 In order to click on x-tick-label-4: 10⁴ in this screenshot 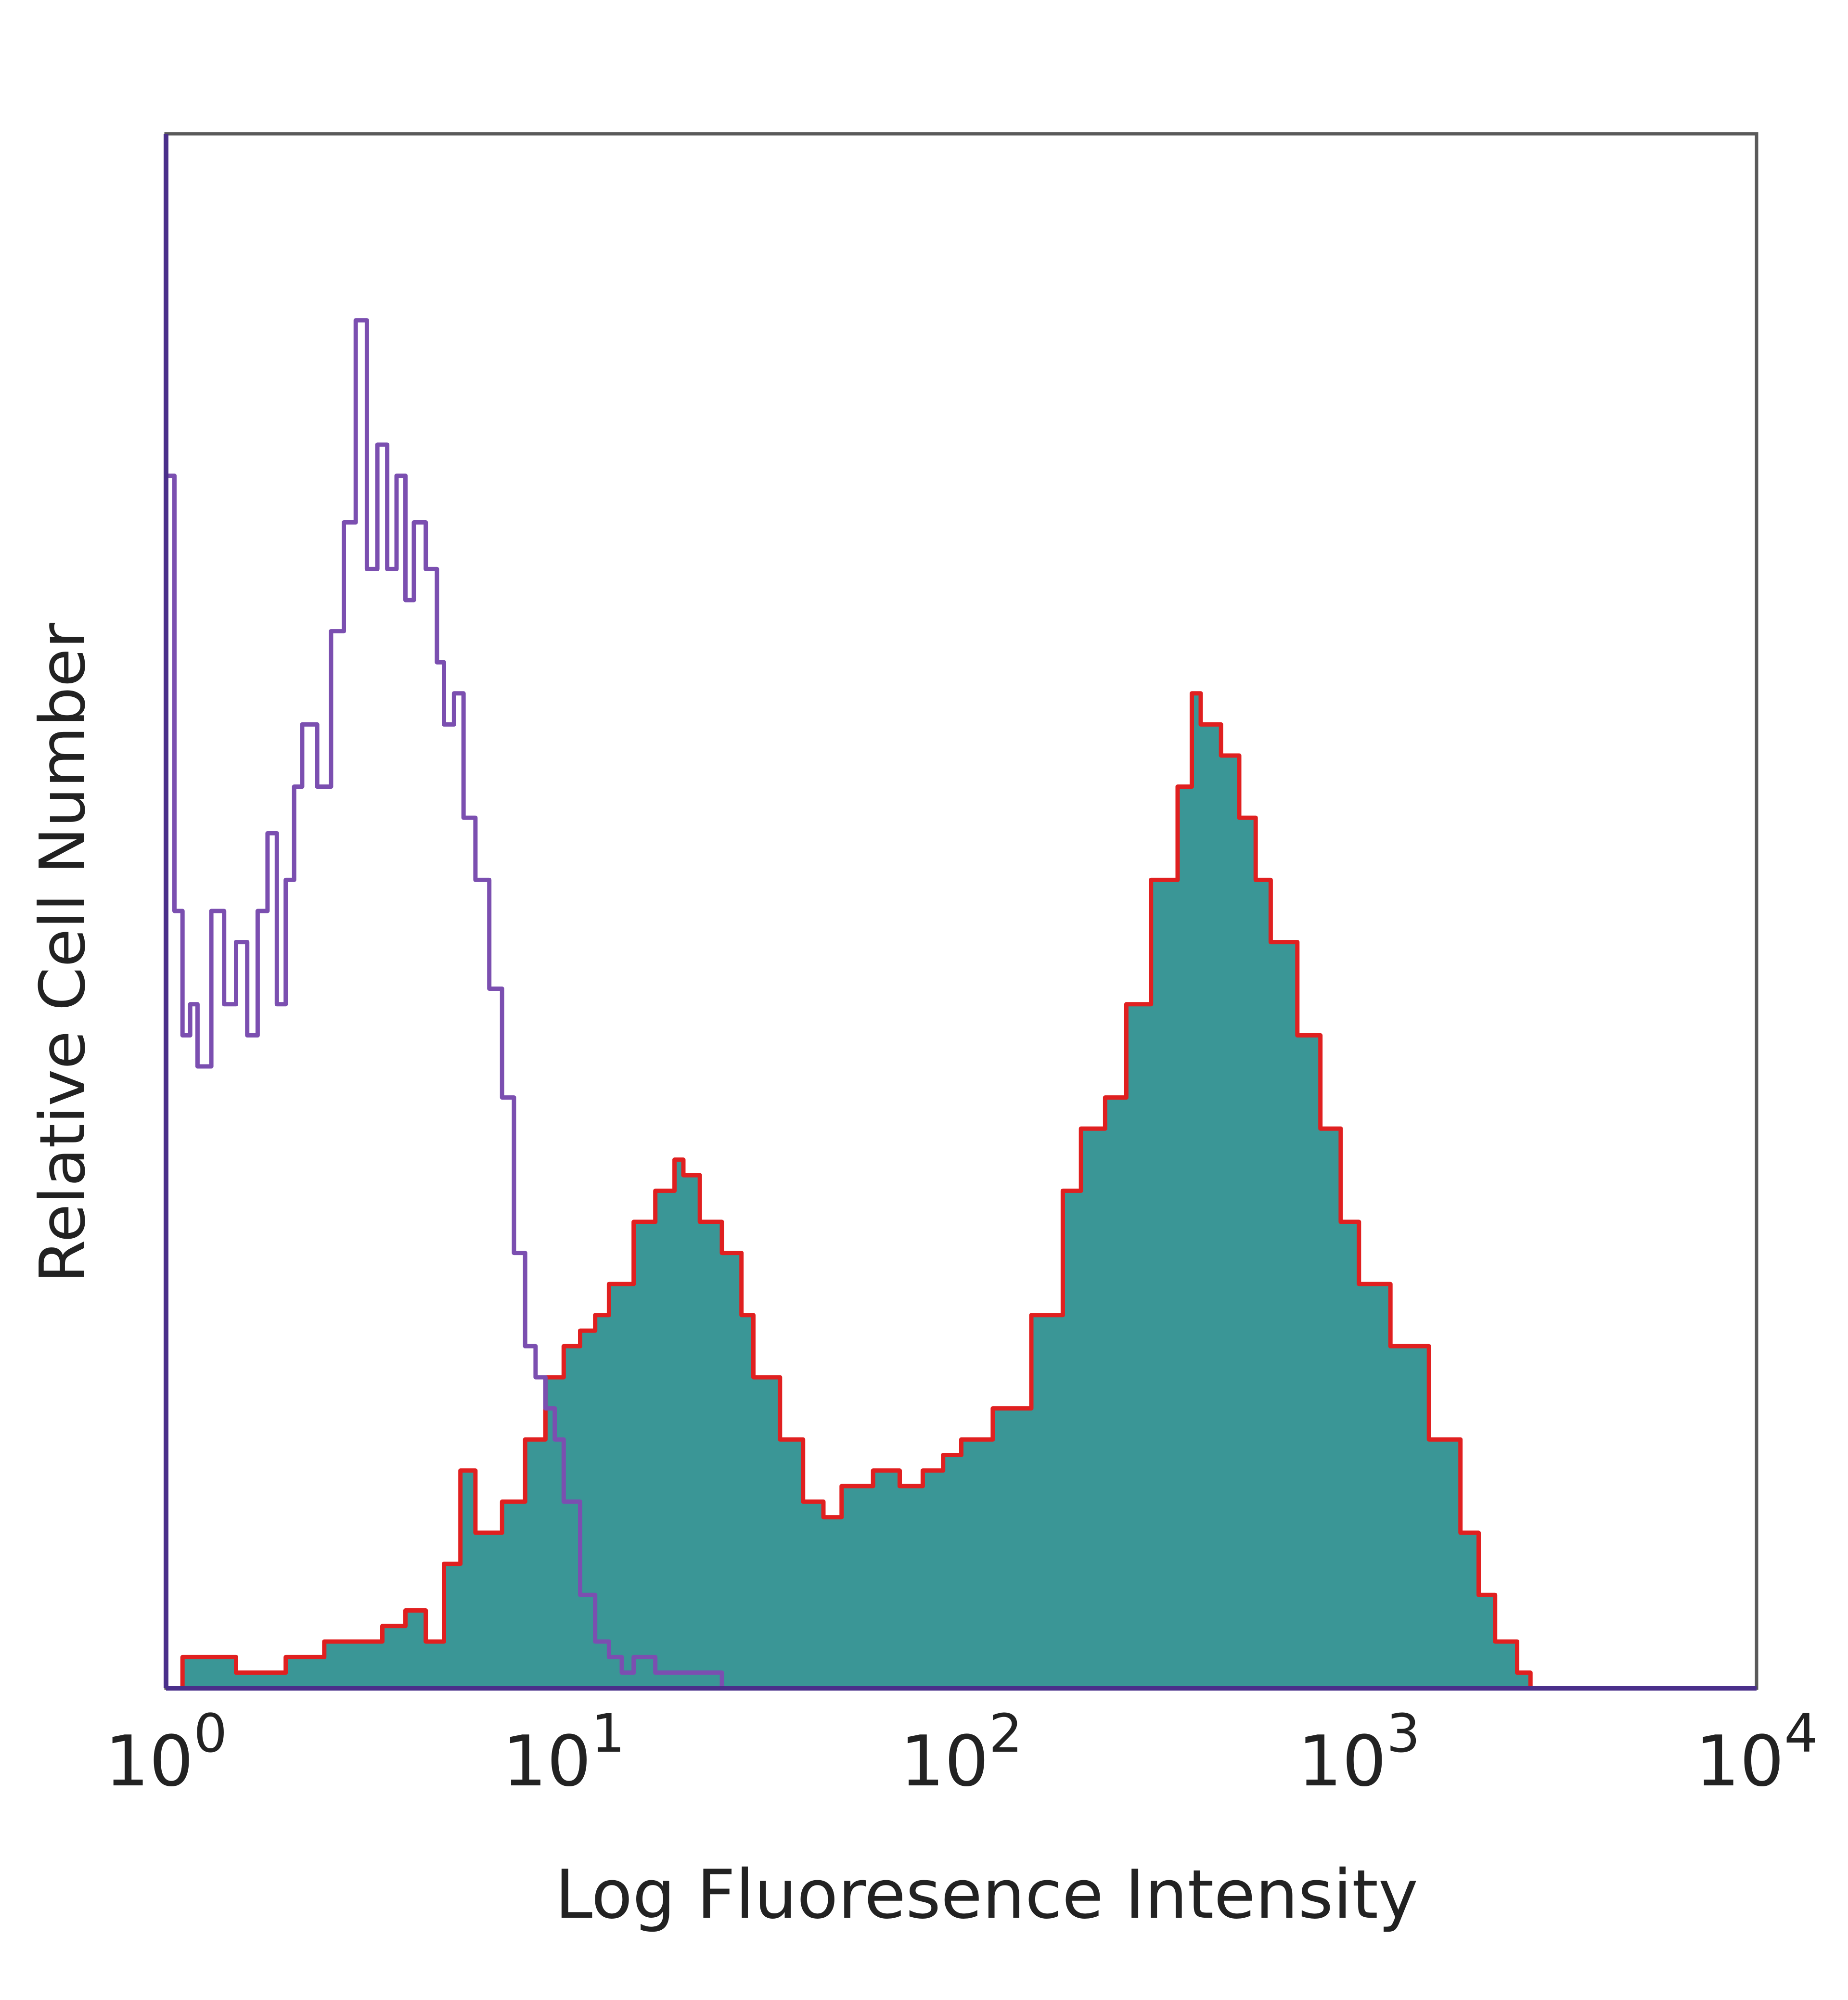, I will do `click(1756, 1752)`.